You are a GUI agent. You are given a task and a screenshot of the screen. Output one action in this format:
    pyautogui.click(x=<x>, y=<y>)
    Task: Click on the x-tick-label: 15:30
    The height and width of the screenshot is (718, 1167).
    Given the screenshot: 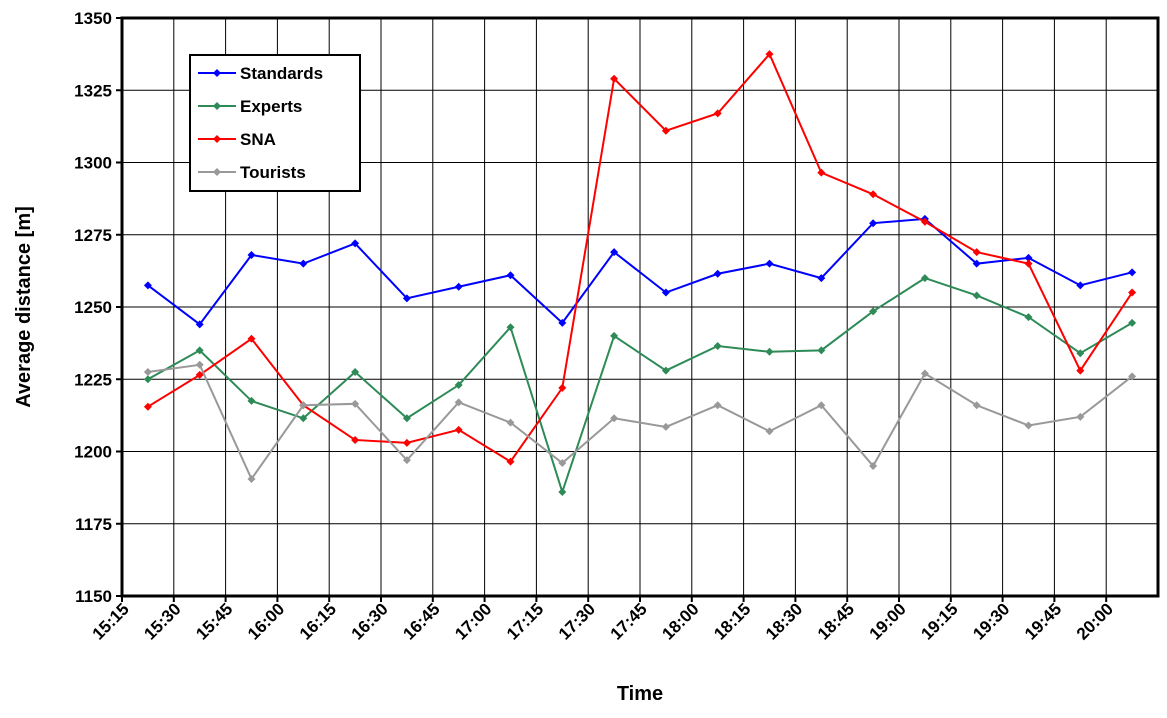 What is the action you would take?
    pyautogui.click(x=162, y=621)
    